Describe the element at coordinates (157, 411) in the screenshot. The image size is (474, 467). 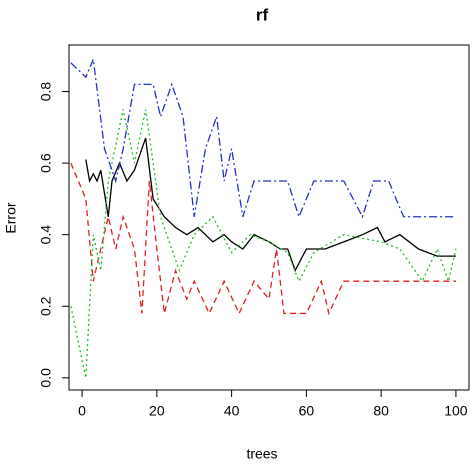
I see `x-tick-label: 20` at that location.